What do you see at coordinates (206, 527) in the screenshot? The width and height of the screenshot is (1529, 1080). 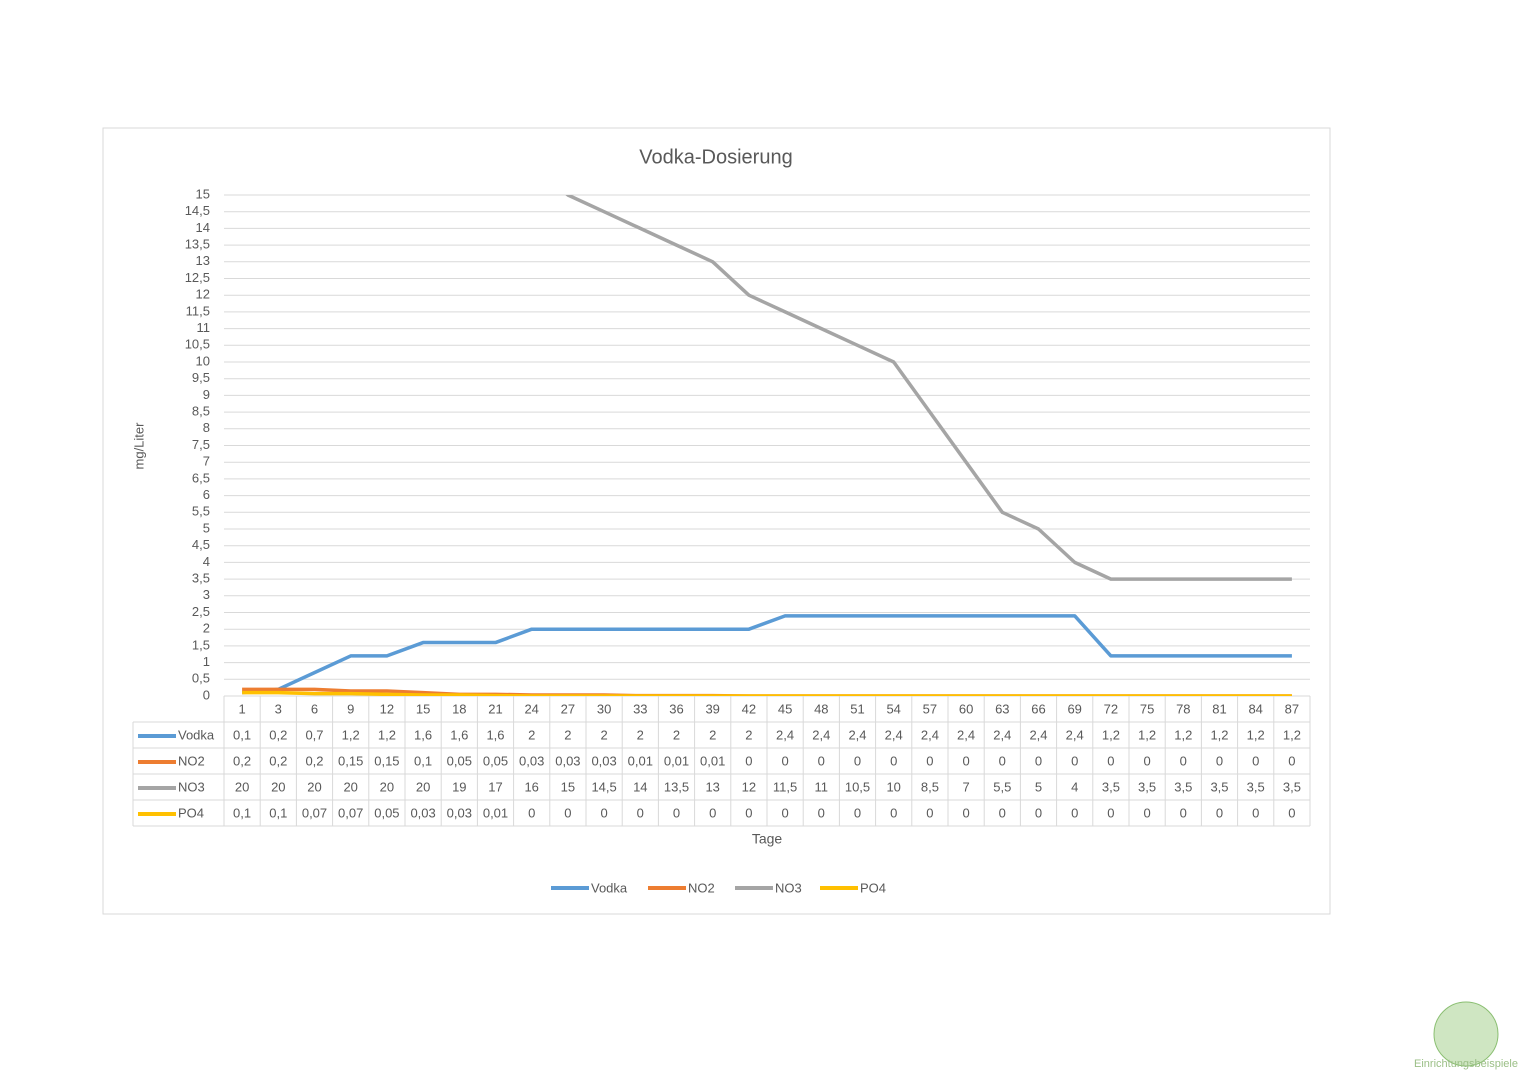 I see `y-tick-label: 5` at bounding box center [206, 527].